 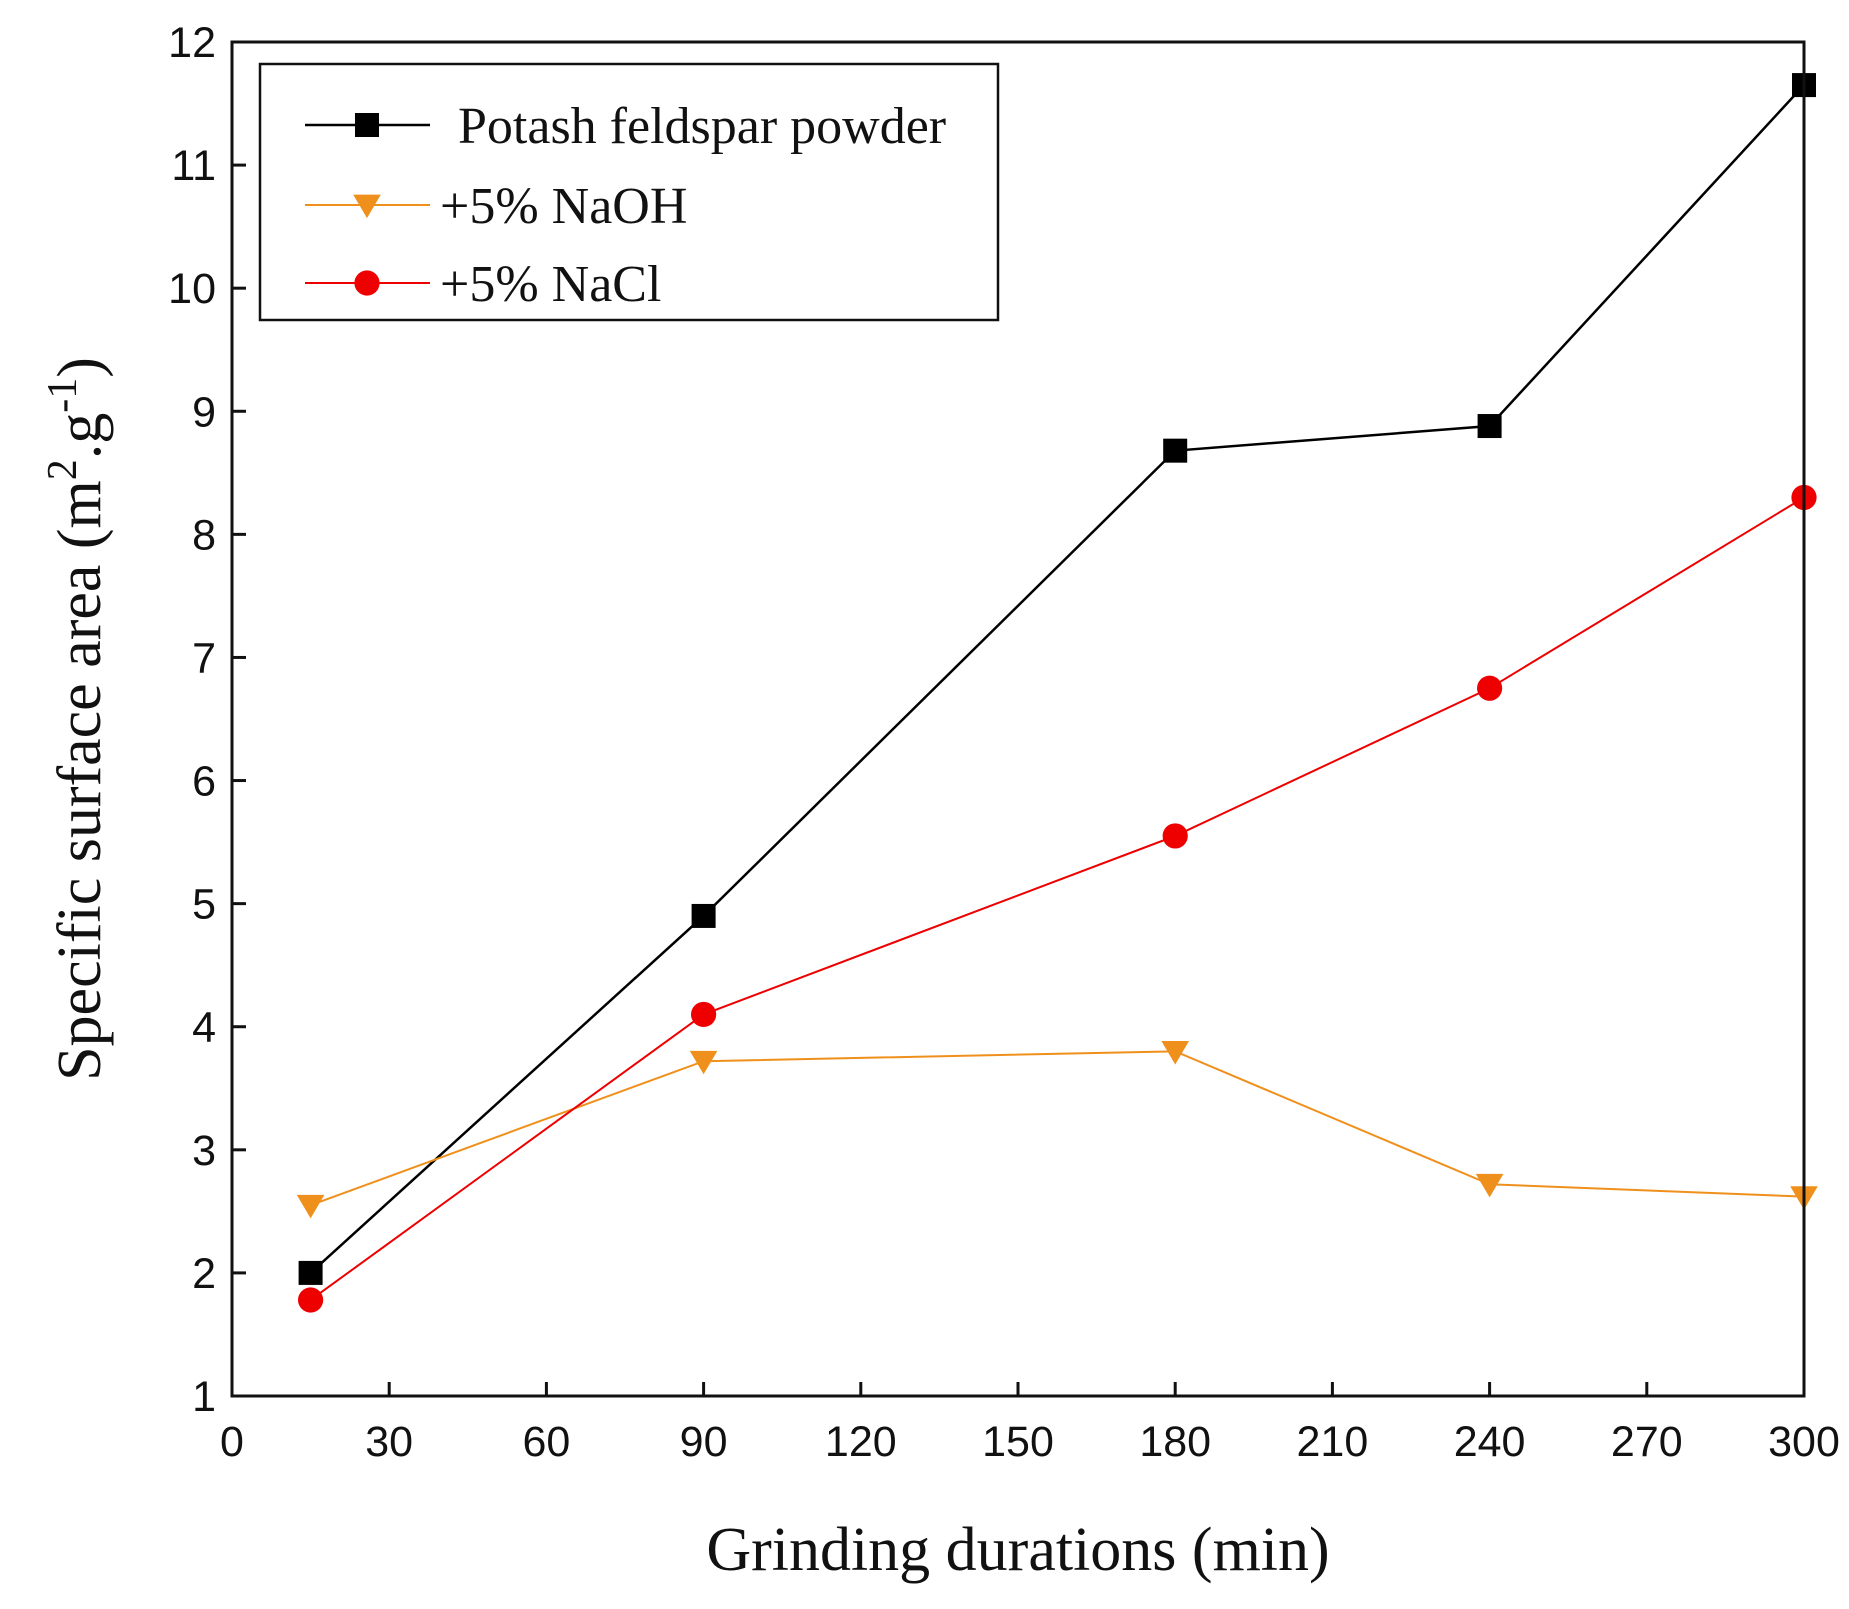 I want to click on legend-label: +5% NaOH, so click(x=563, y=206).